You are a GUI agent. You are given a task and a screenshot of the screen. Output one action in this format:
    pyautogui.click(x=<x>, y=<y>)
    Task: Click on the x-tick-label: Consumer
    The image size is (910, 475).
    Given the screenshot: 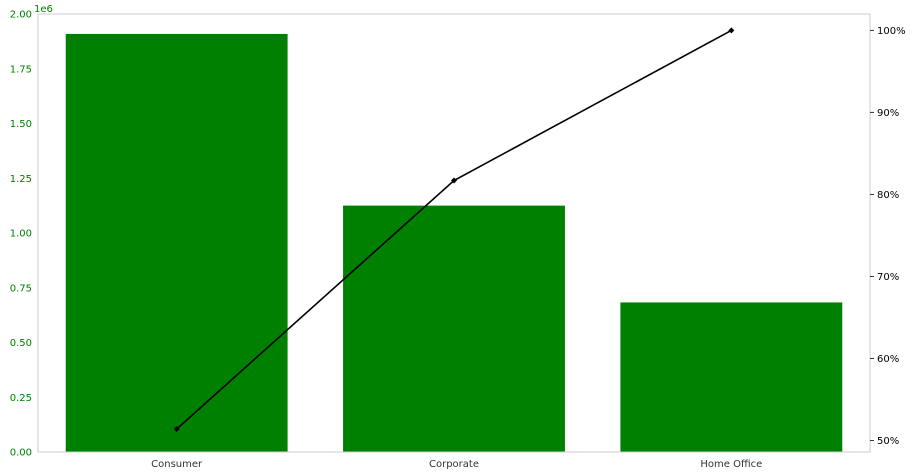 What is the action you would take?
    pyautogui.click(x=177, y=464)
    